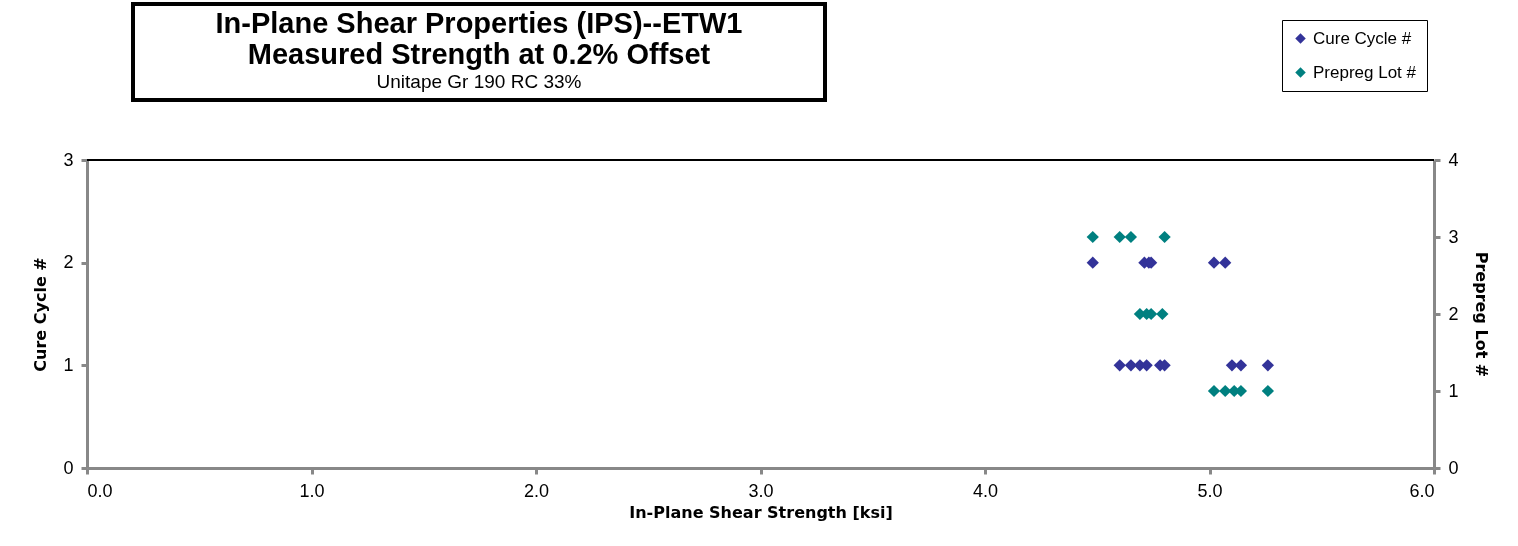 Image resolution: width=1518 pixels, height=546 pixels. I want to click on x-tick-label: 3.0, so click(761, 490).